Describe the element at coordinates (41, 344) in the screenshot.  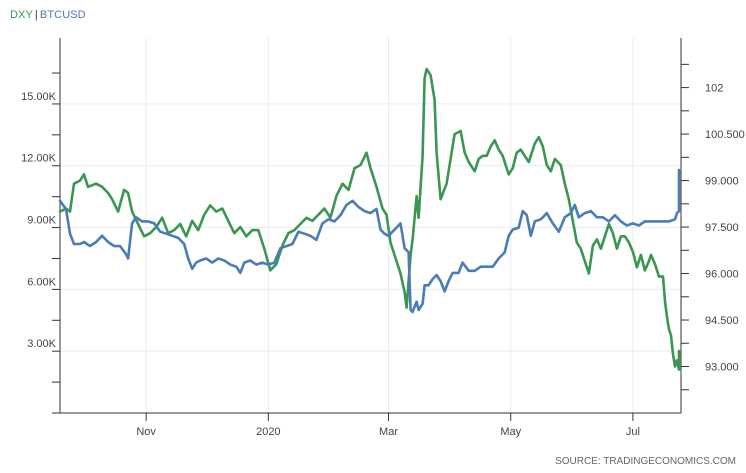
I see `y-left-tick-label: 3.00K` at that location.